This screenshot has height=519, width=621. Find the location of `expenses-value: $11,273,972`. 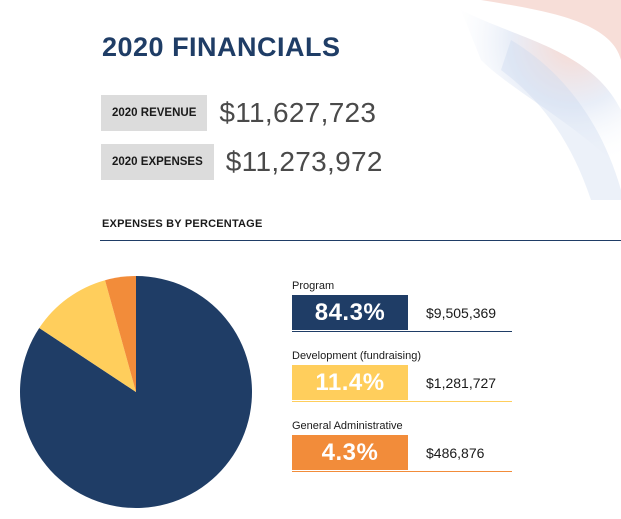

expenses-value: $11,273,972 is located at coordinates (304, 161).